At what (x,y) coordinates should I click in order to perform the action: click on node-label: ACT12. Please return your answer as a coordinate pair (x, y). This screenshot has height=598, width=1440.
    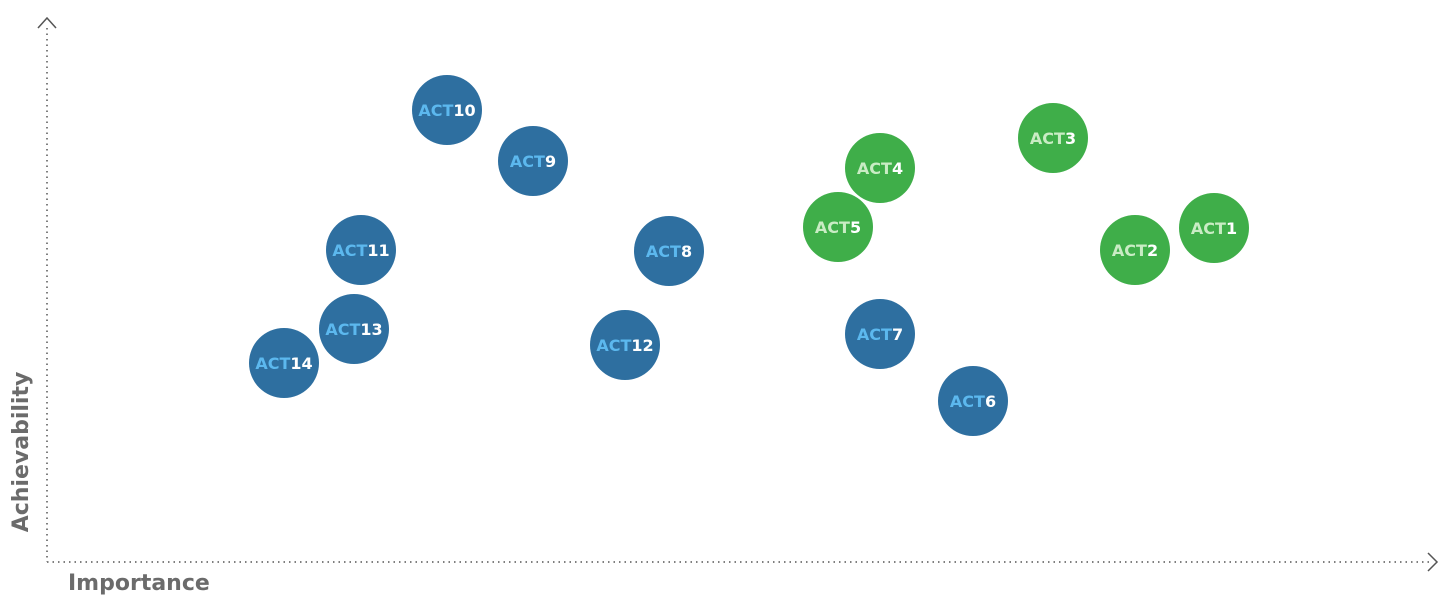
    Looking at the image, I should click on (624, 345).